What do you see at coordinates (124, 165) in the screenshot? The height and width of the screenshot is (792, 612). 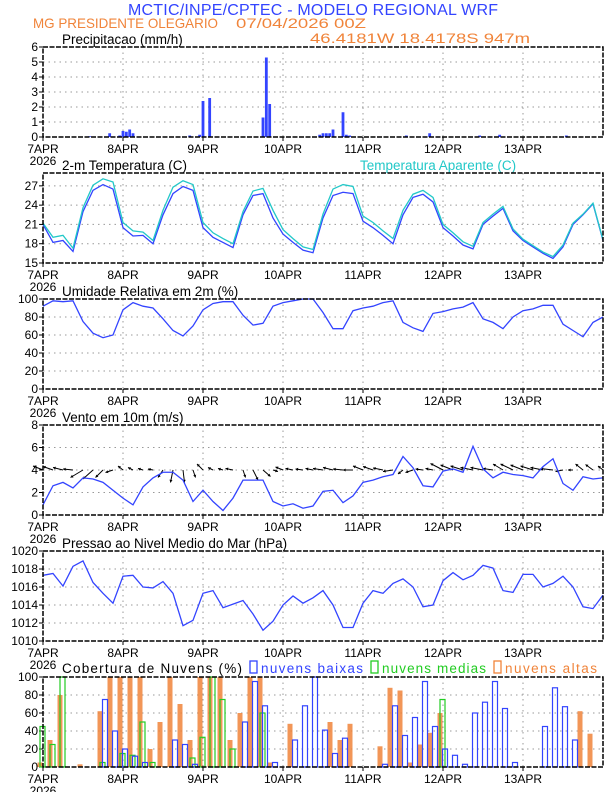 I see `temp-title: 2-m Temperatura (C)` at bounding box center [124, 165].